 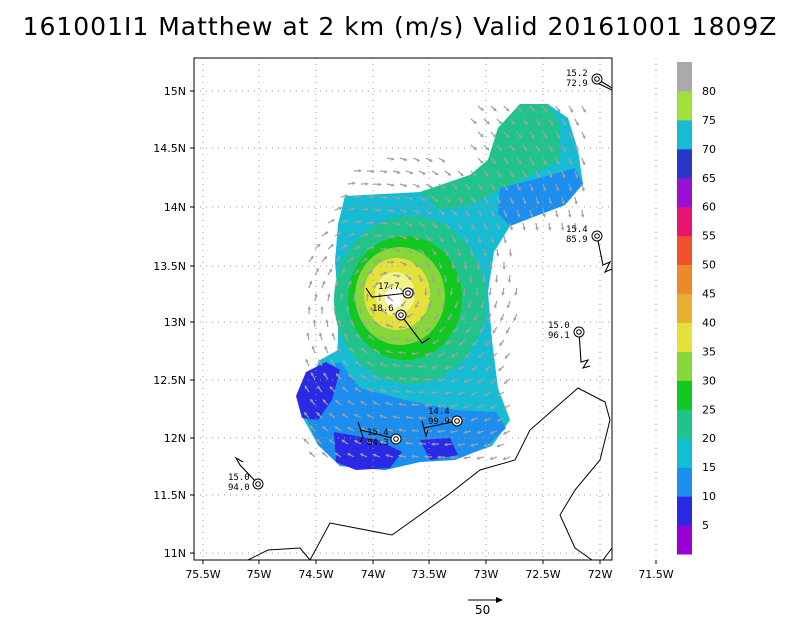 I want to click on station-speed: 14.4, so click(x=439, y=412).